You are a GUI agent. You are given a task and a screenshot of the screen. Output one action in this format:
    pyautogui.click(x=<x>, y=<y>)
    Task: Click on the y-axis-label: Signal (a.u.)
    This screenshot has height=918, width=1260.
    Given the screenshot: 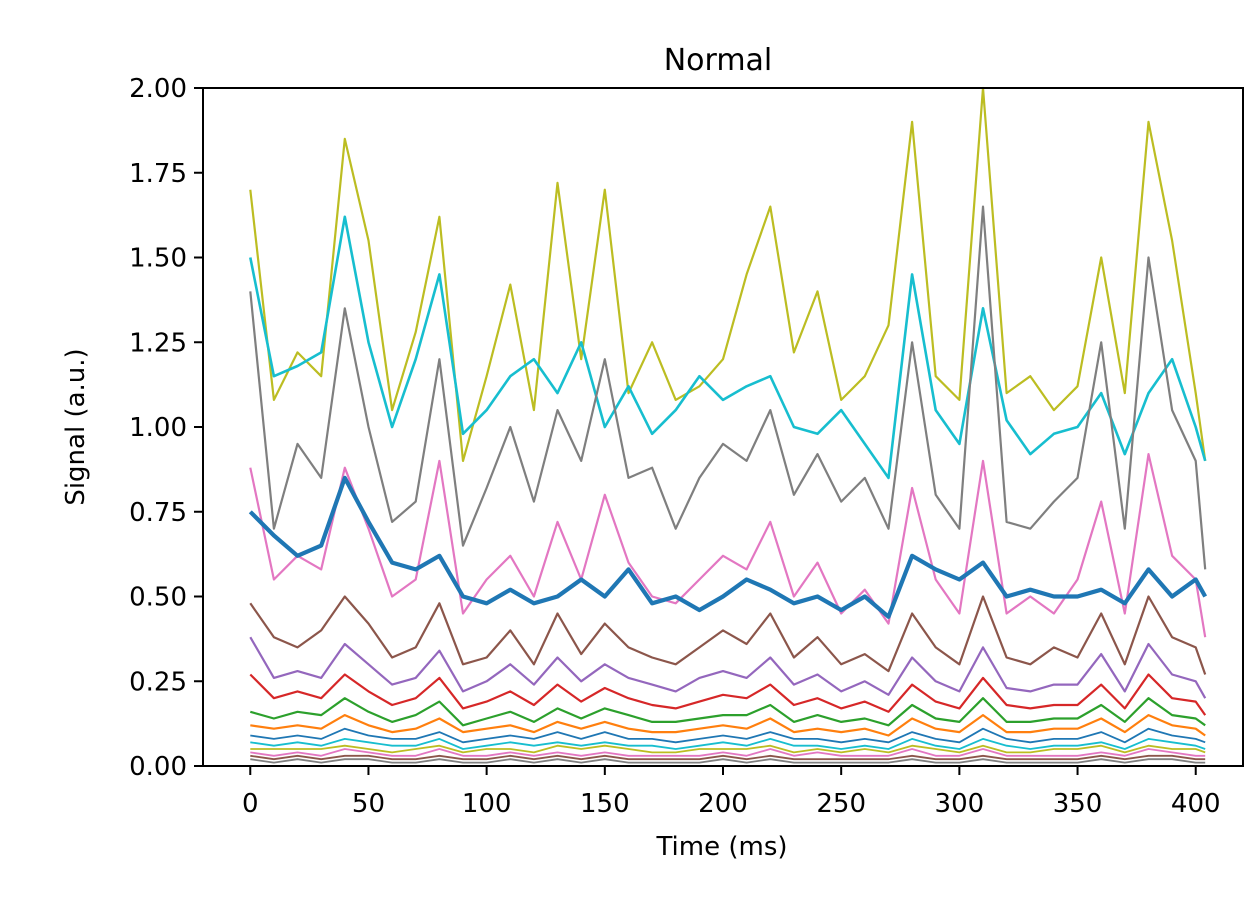 What is the action you would take?
    pyautogui.click(x=76, y=426)
    